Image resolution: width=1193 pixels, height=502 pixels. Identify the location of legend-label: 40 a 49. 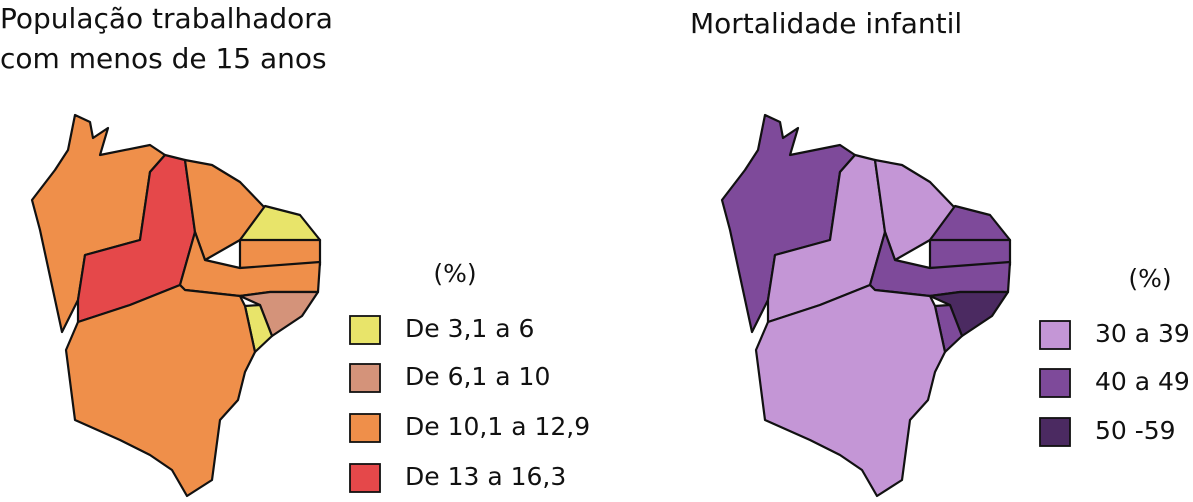
(1142, 381).